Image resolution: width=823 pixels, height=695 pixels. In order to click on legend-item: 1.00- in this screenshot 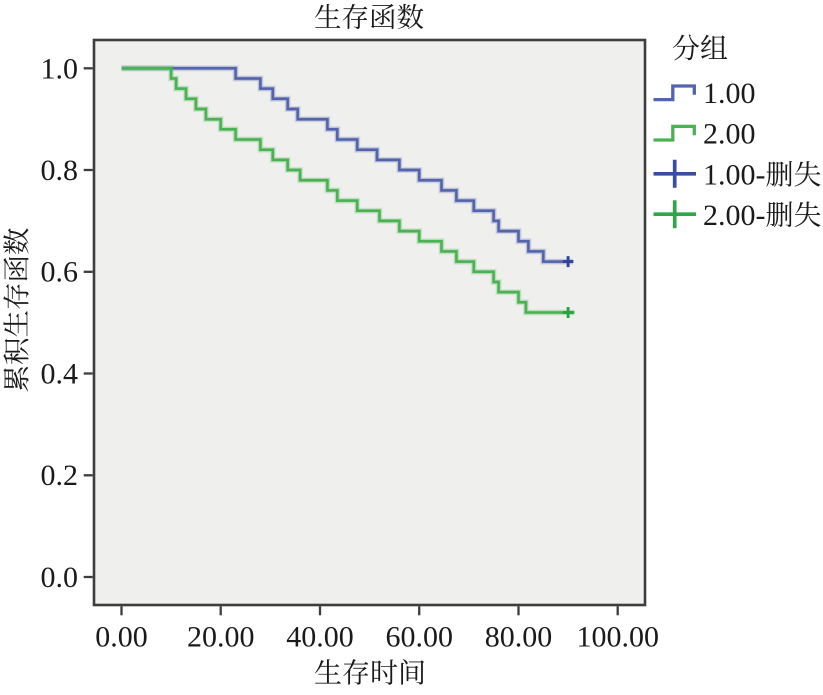, I will do `click(737, 174)`.